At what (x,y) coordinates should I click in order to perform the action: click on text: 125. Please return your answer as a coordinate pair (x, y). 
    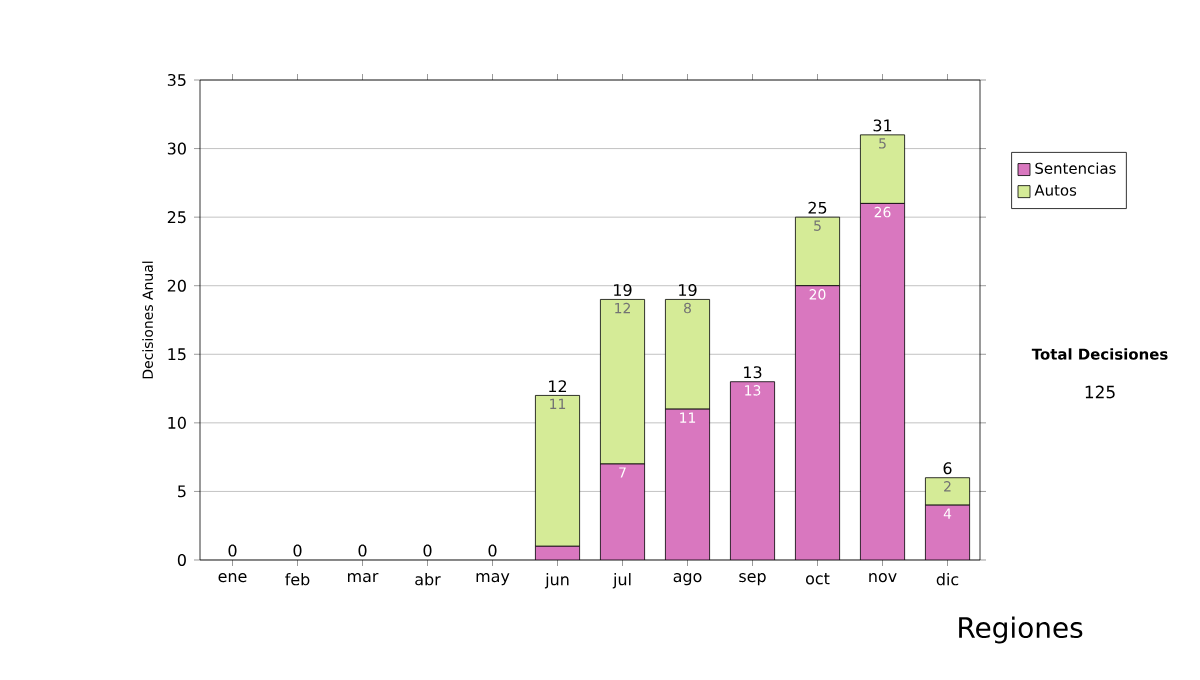
    Looking at the image, I should click on (1100, 392).